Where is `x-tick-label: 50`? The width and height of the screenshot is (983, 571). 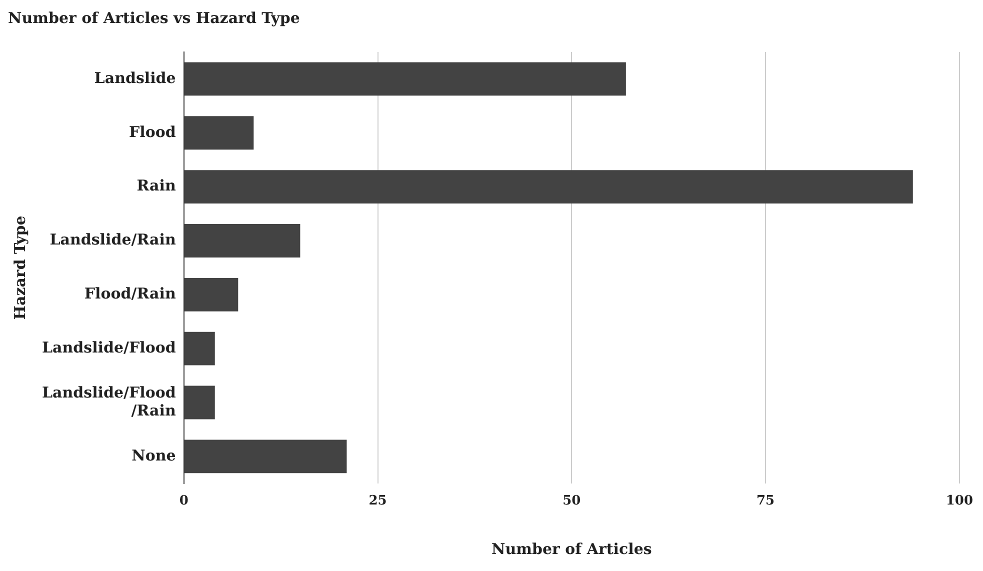 x-tick-label: 50 is located at coordinates (571, 501).